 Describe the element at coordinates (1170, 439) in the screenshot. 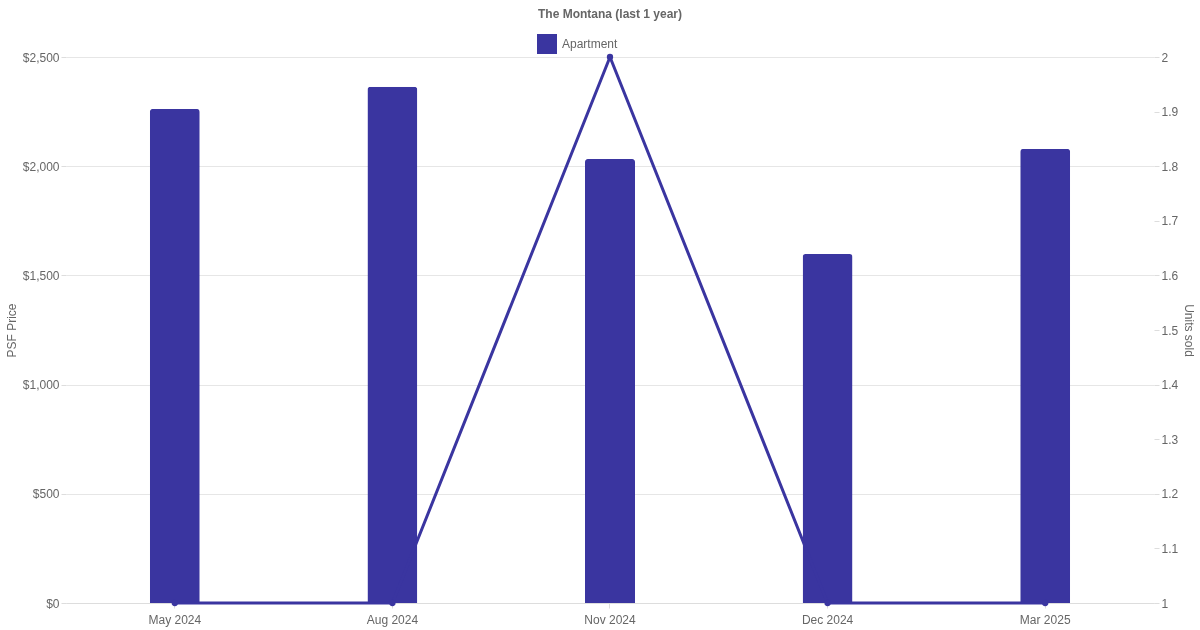

I see `y2-tick-label: 1.3` at that location.